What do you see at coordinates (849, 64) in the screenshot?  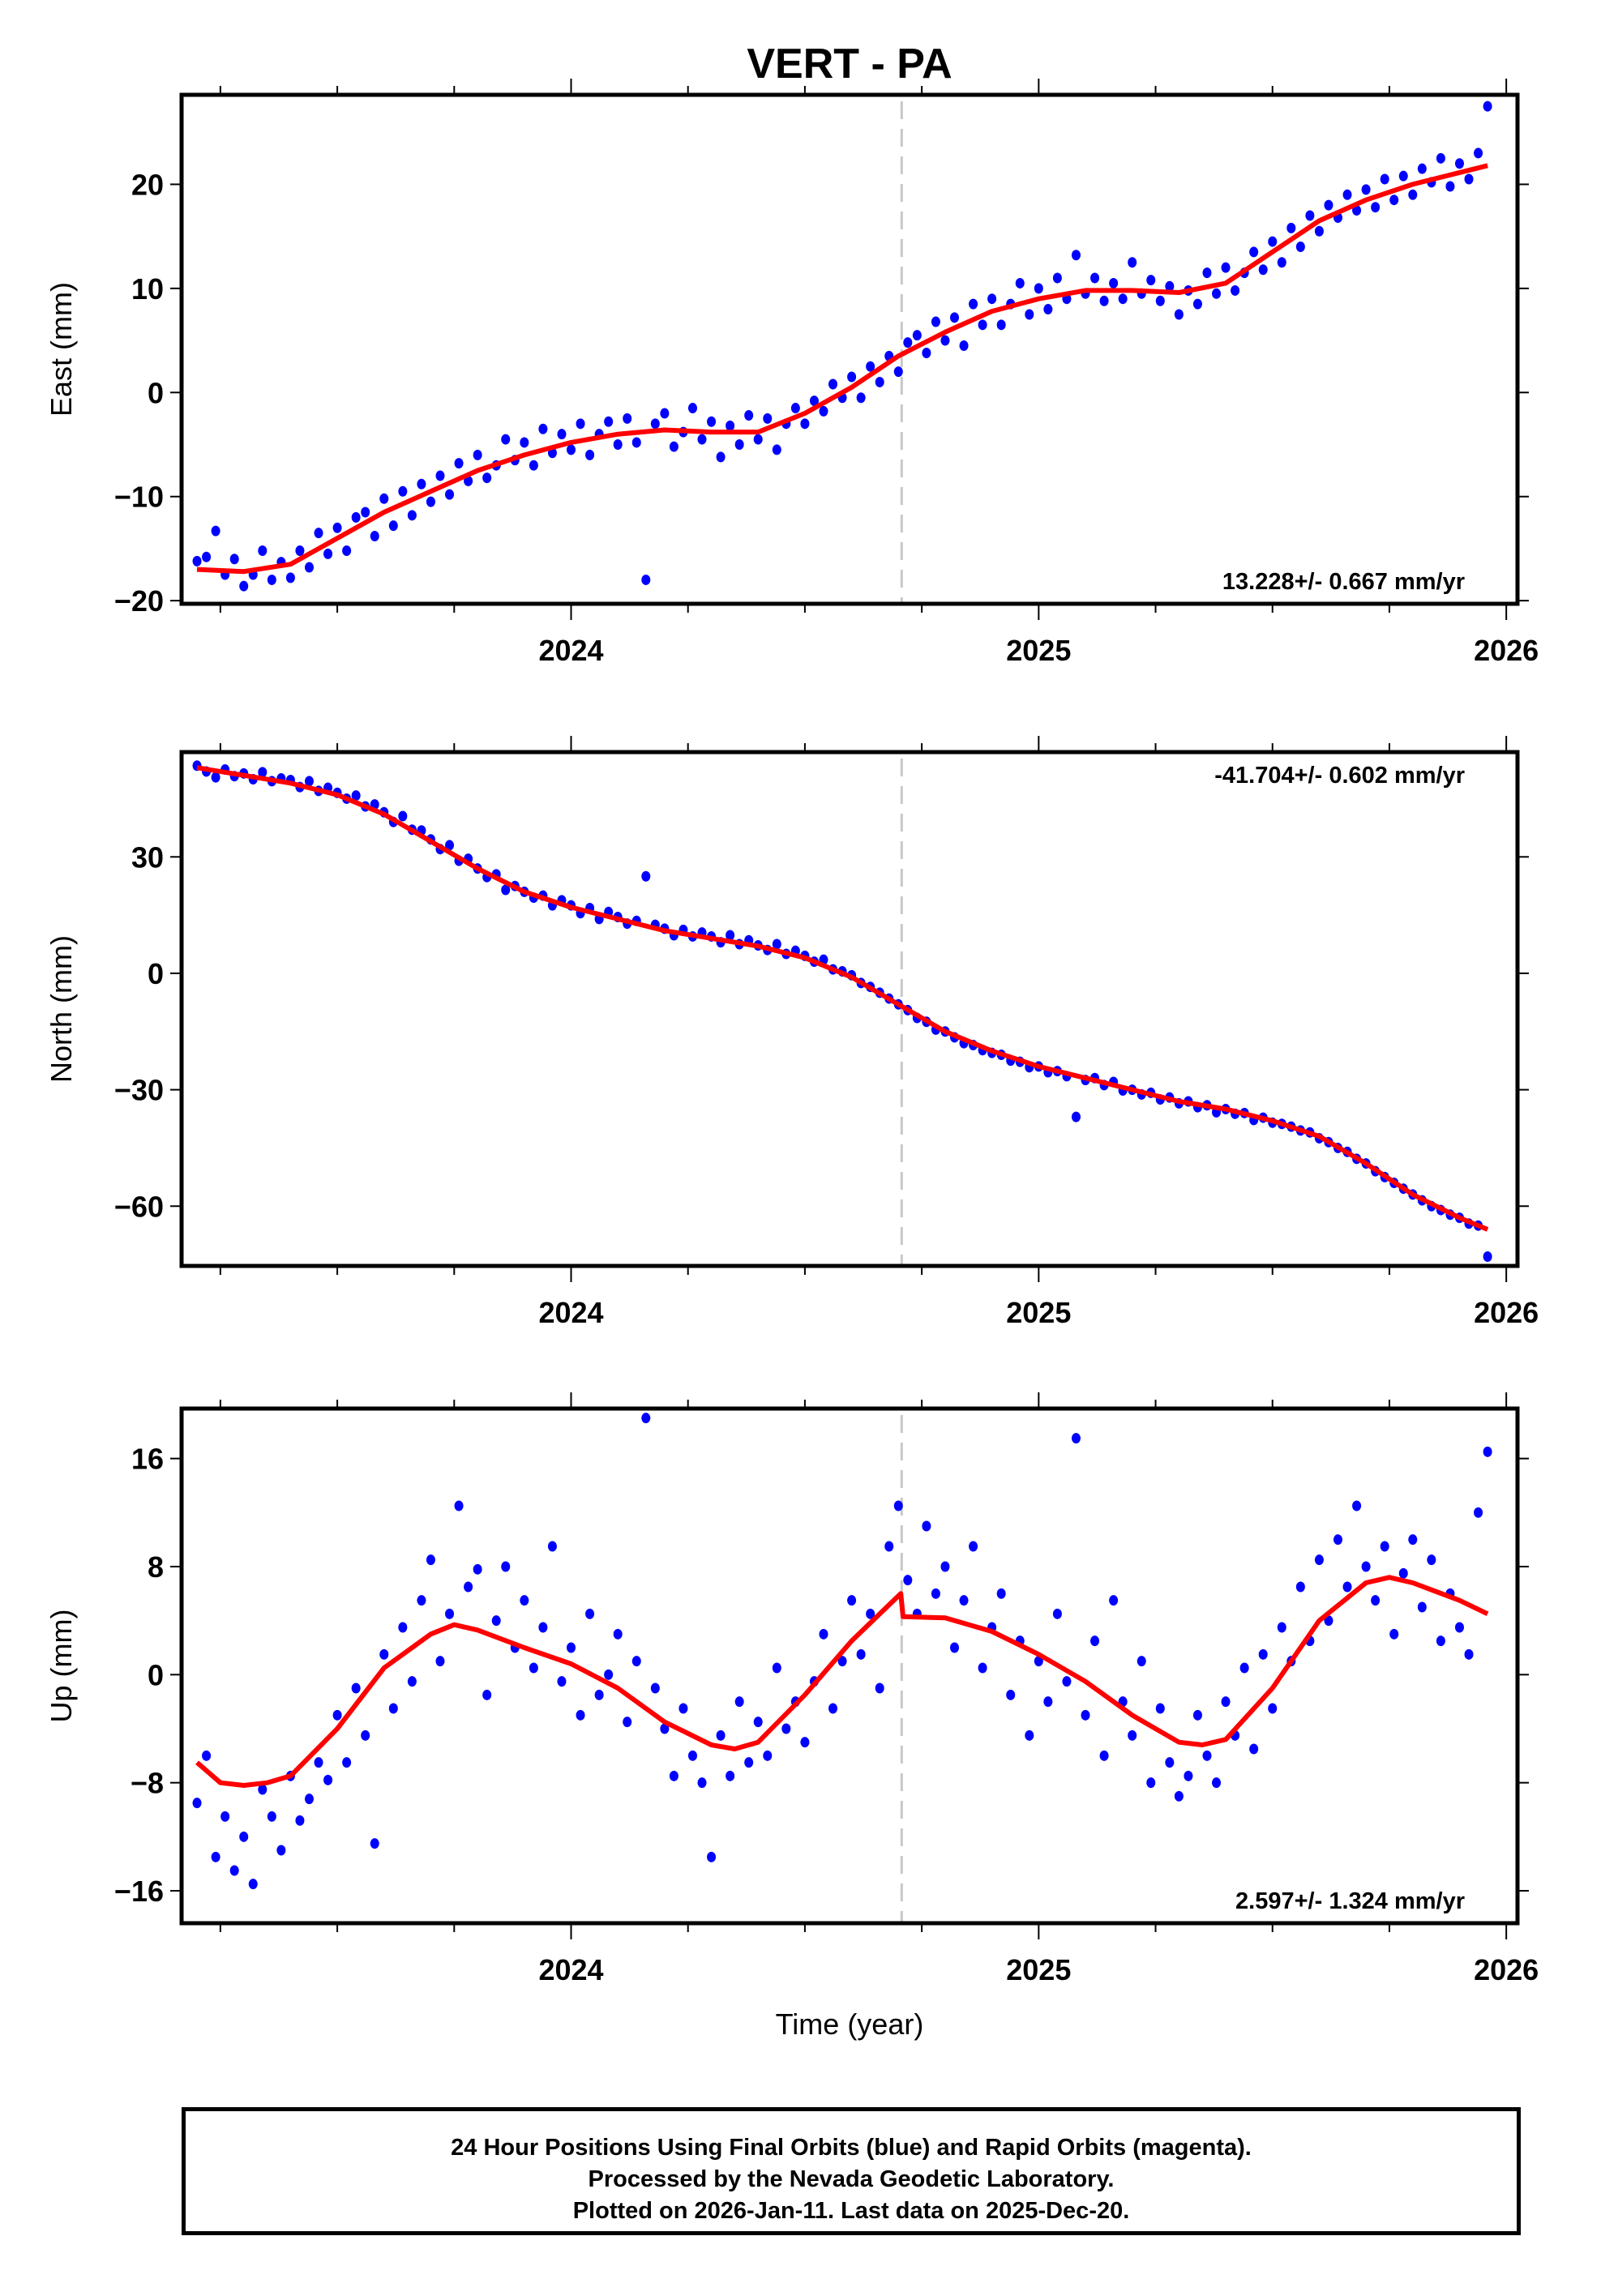 I see `figure-title: VERT - PA` at bounding box center [849, 64].